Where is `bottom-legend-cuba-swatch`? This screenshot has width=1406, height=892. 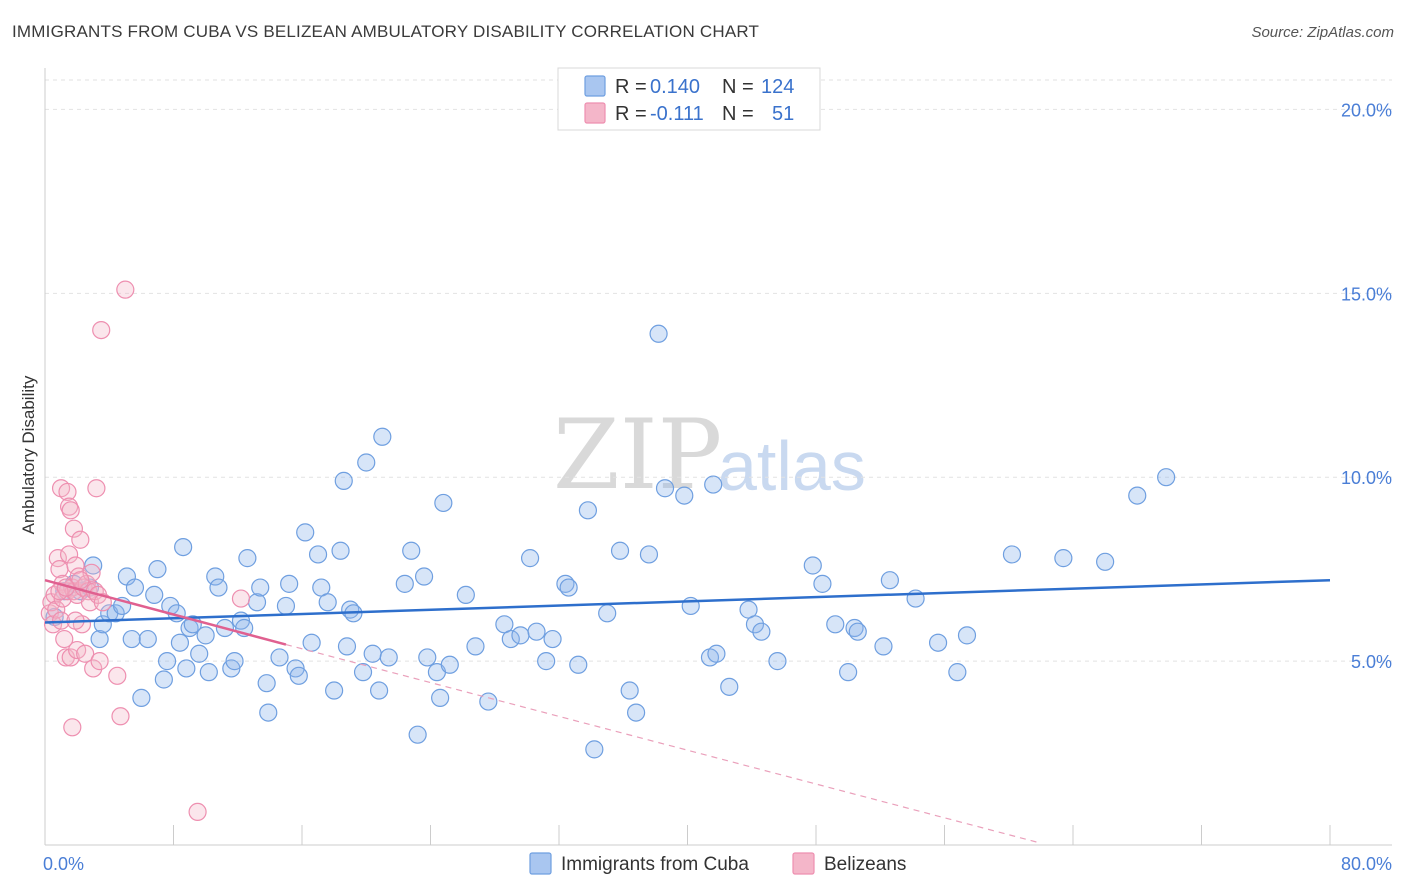
bottom-legend-cuba-swatch is located at coordinates (540, 863).